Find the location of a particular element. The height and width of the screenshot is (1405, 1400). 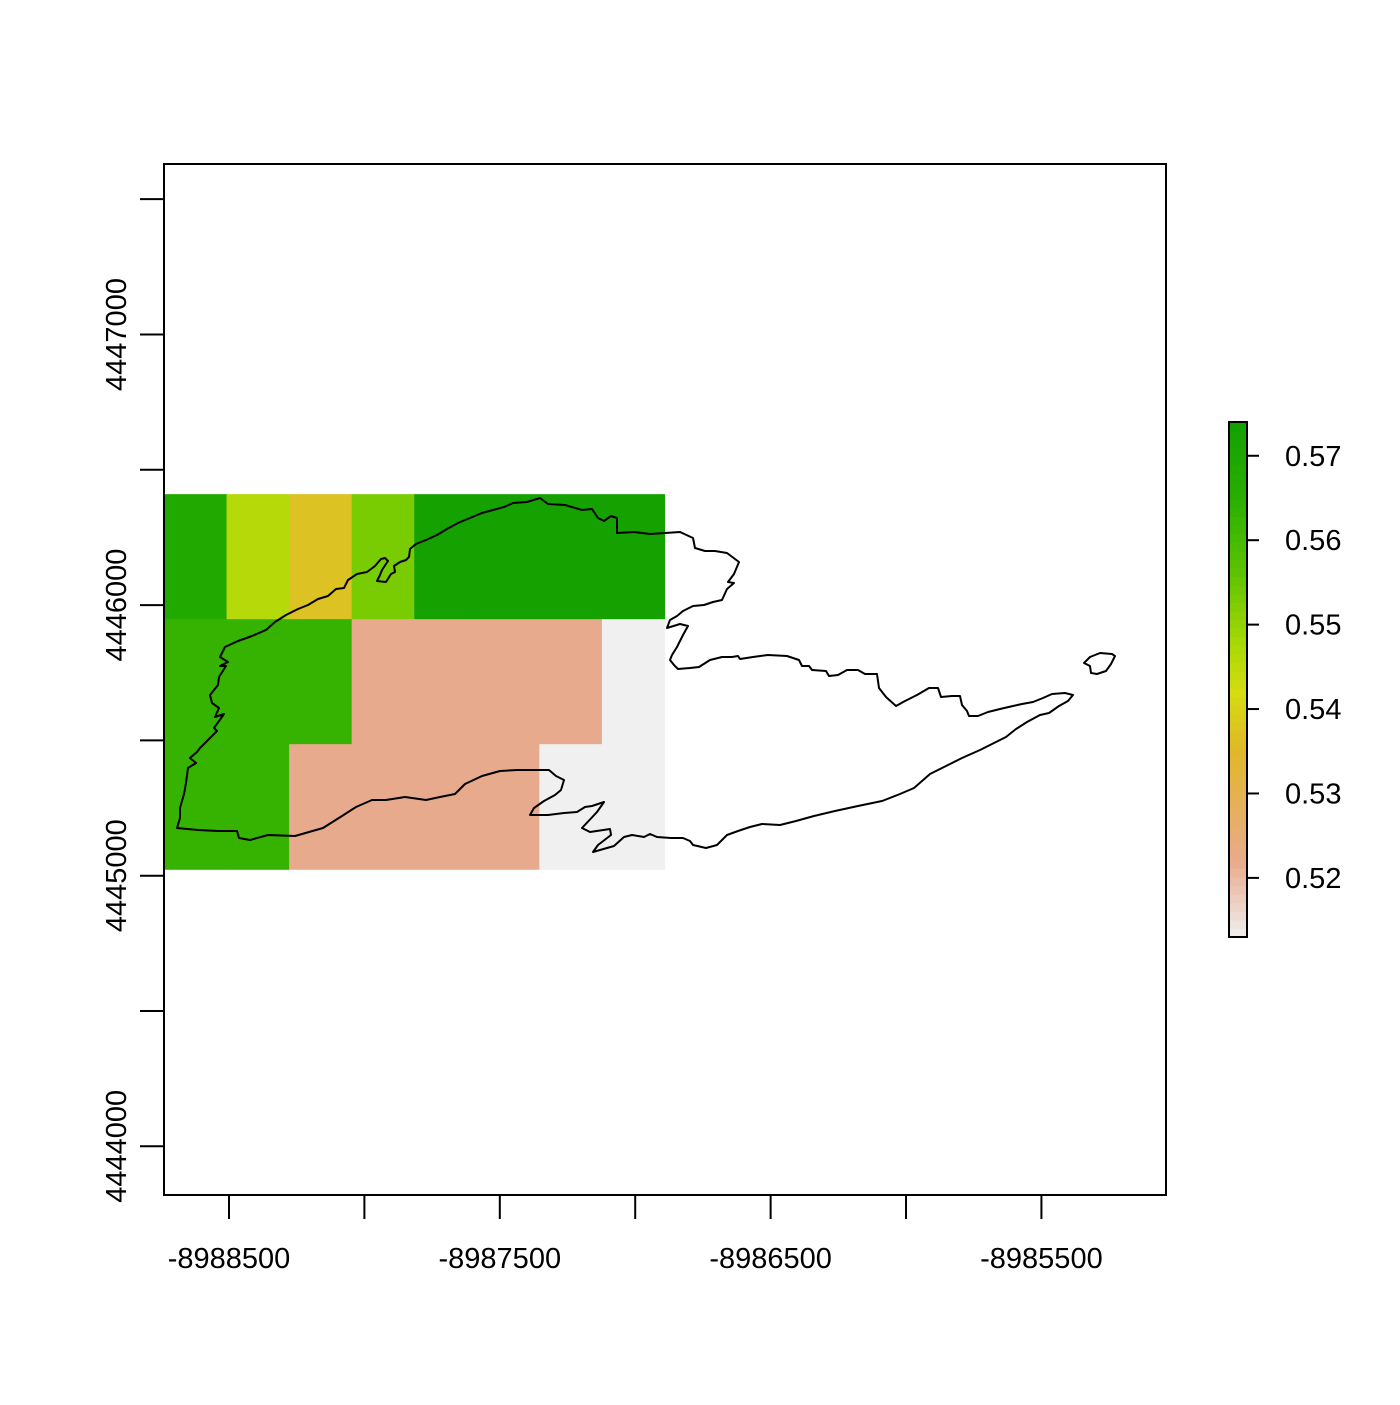

legend-tick-label: 0.57 is located at coordinates (1313, 457).